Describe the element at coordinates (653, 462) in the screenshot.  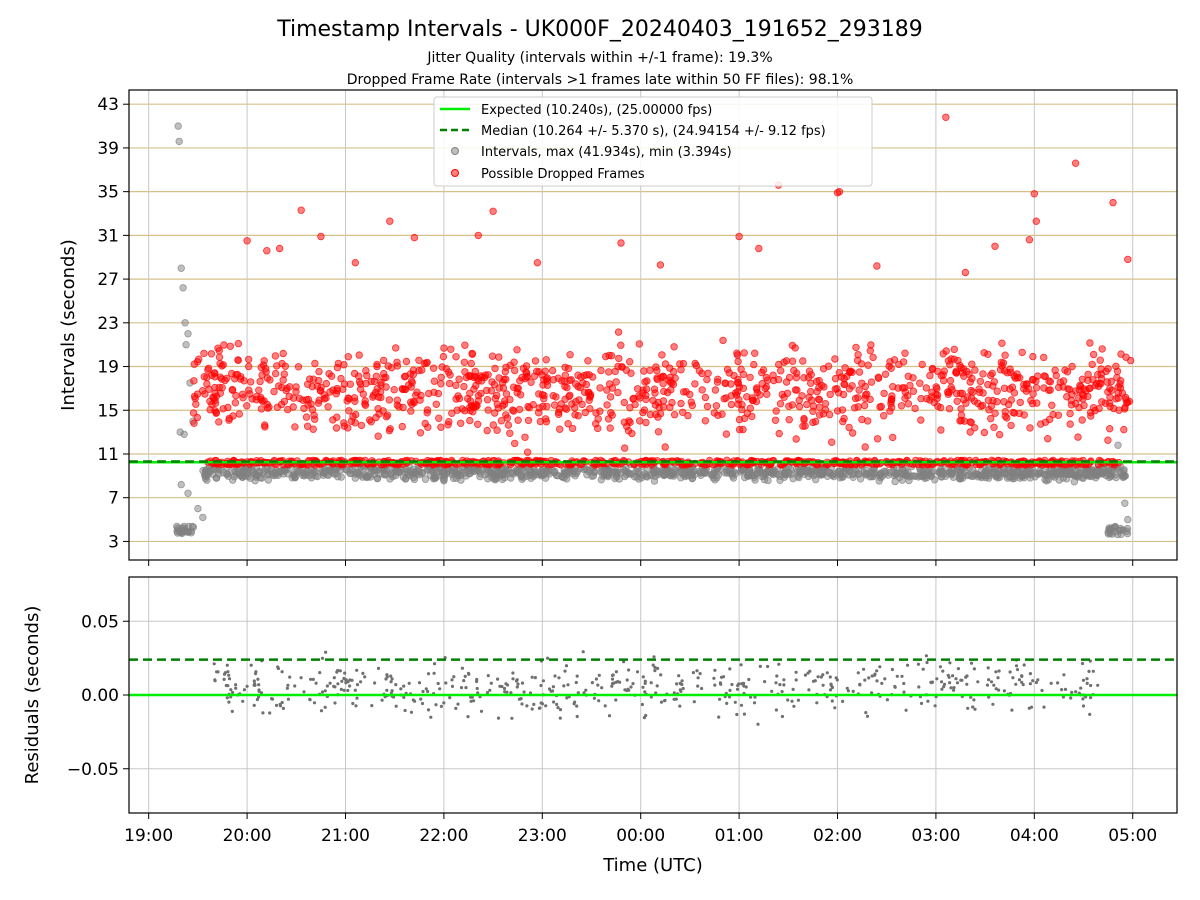
I see `intervals-reference-lines` at that location.